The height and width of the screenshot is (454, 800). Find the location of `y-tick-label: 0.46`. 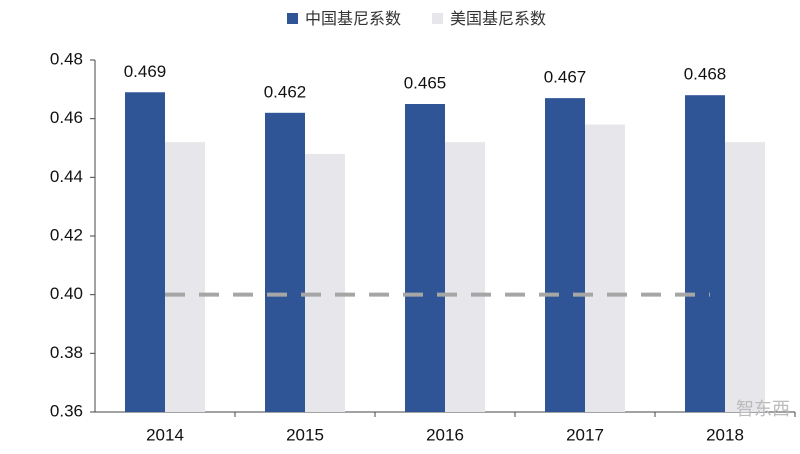

y-tick-label: 0.46 is located at coordinates (66, 117).